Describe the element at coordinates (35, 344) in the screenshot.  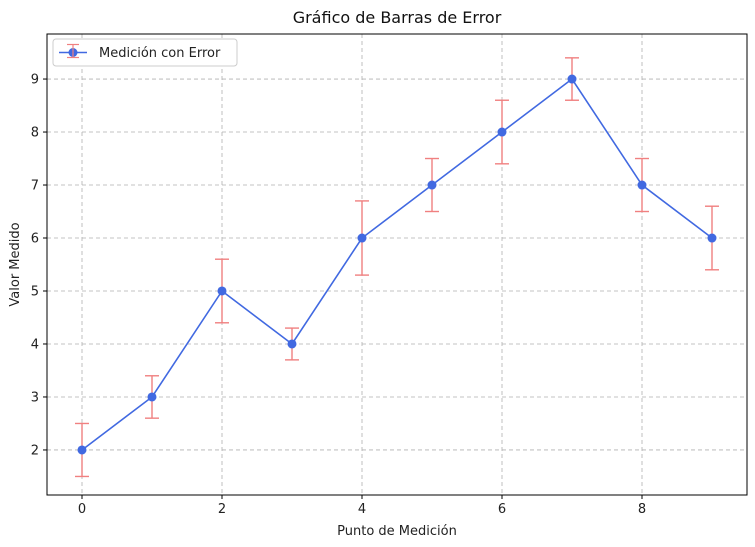
I see `y-tick-label: 4` at that location.